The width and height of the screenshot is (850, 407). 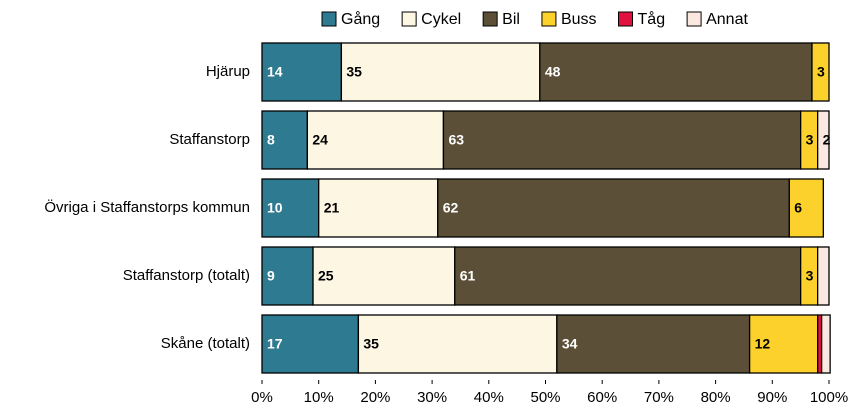 What do you see at coordinates (468, 276) in the screenshot?
I see `data-label: 61` at bounding box center [468, 276].